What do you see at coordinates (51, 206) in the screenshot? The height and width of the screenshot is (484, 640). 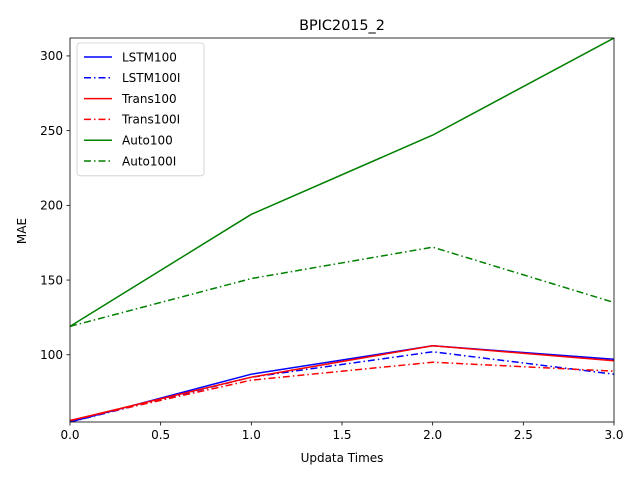 I see `y-tick-label: 200` at bounding box center [51, 206].